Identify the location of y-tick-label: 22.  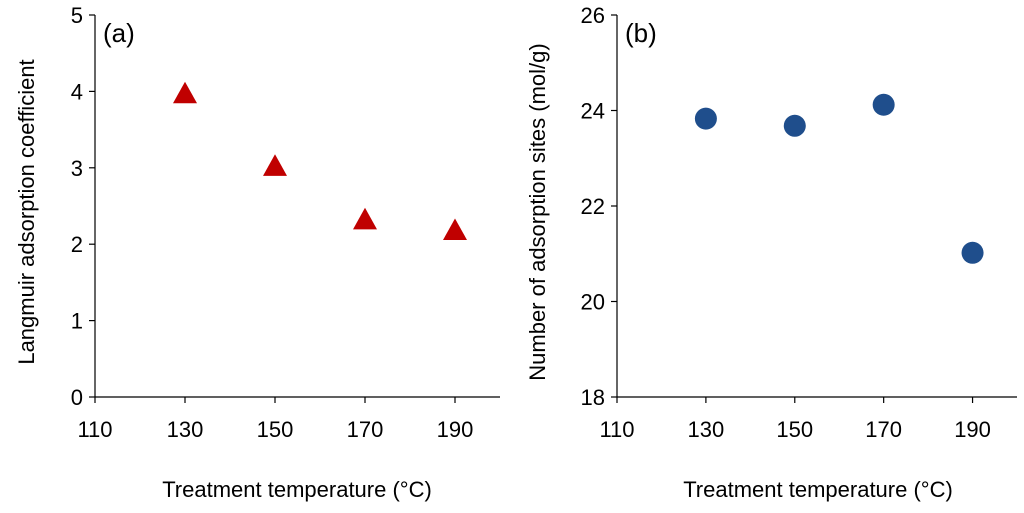
(593, 206).